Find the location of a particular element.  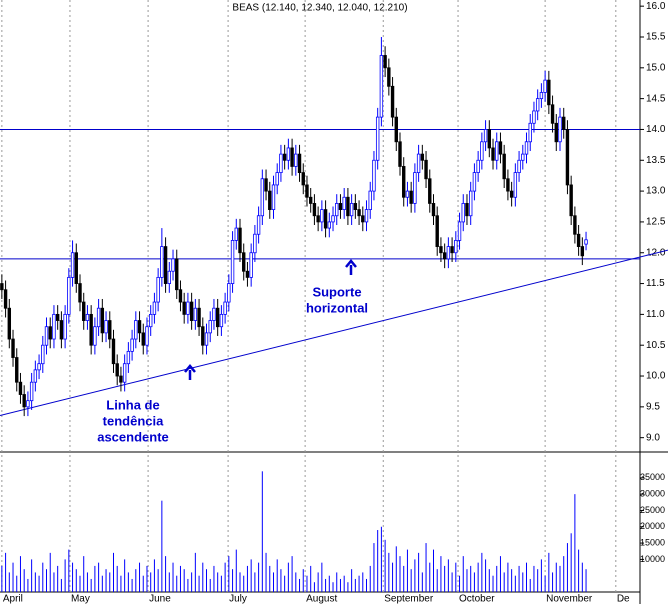

y-tick-label: 10000 is located at coordinates (652, 559).